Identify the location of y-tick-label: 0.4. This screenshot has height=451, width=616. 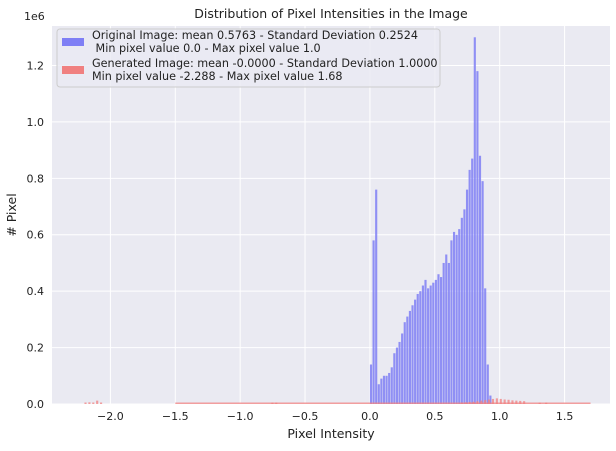
(36, 291).